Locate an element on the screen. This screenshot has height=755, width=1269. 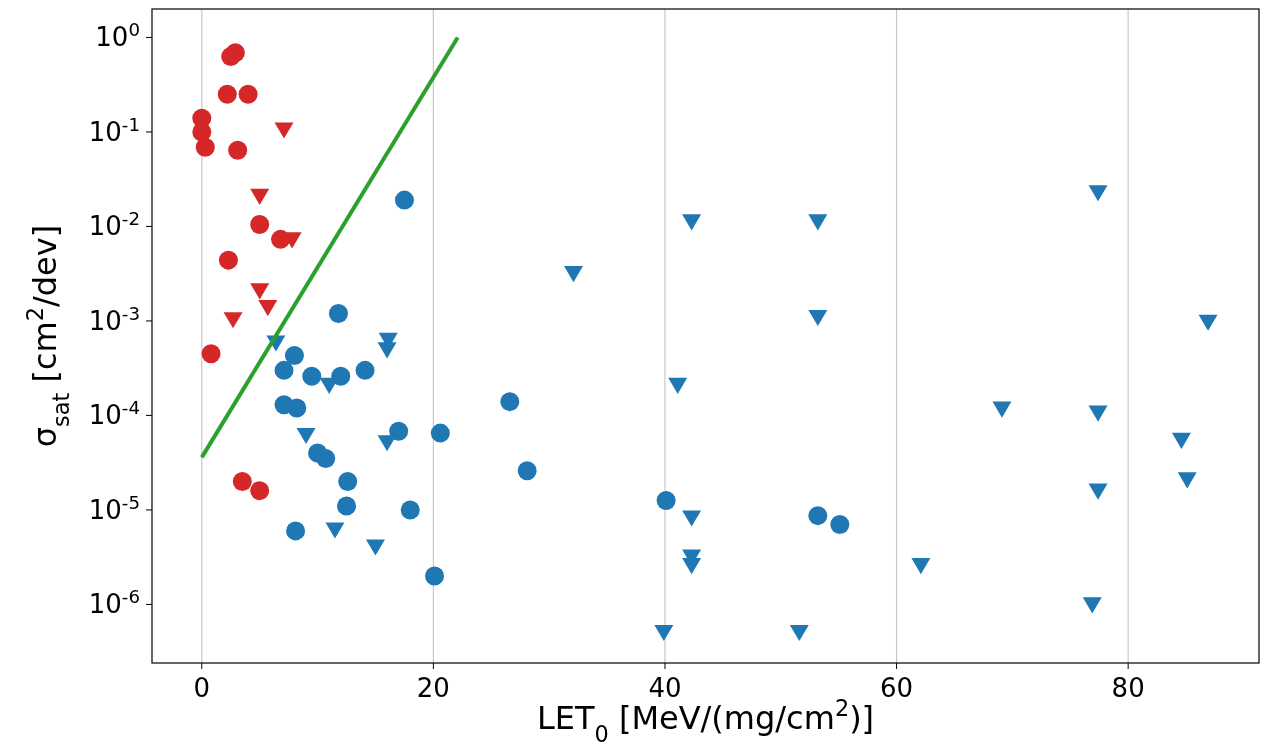
y-tick-label: 10$^{0}$ is located at coordinates (117, 35).